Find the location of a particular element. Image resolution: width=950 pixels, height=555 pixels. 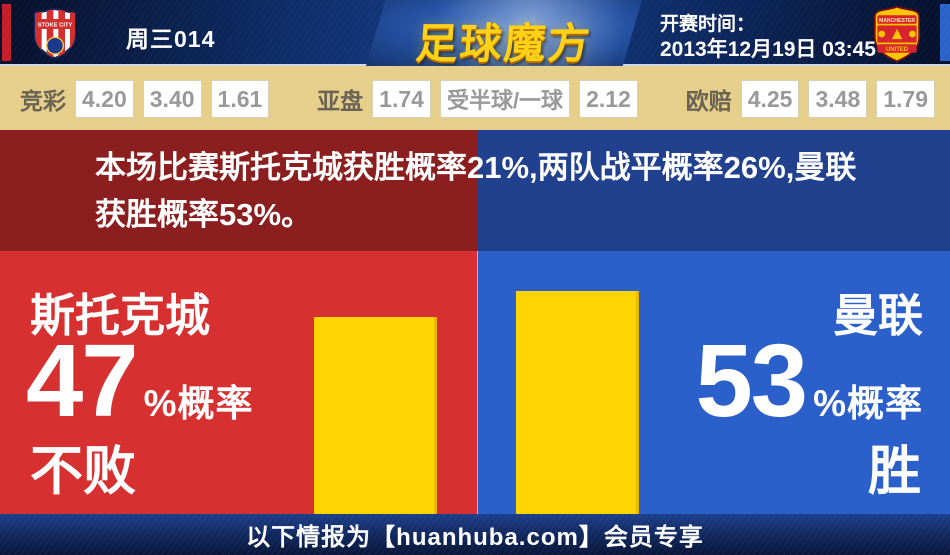

stoke-city-badge: STOKE CITY is located at coordinates (55, 34).